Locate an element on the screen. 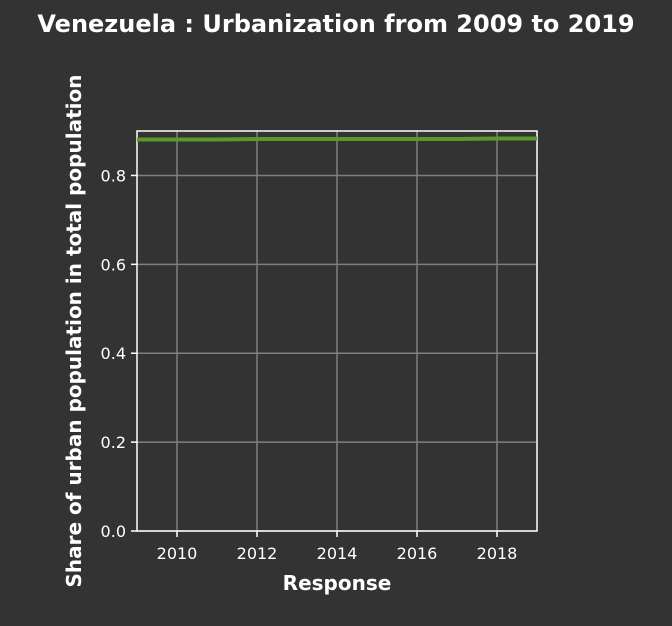 This screenshot has width=672, height=626. y-tick-label: 0.6 is located at coordinates (113, 264).